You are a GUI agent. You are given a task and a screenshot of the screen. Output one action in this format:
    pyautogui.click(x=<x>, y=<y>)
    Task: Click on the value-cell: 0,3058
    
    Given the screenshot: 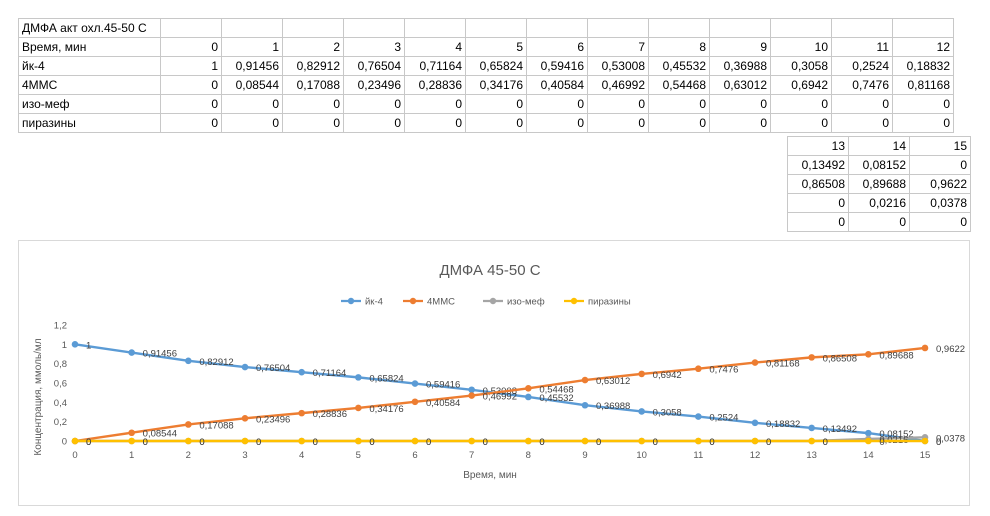 What is the action you would take?
    pyautogui.click(x=801, y=66)
    